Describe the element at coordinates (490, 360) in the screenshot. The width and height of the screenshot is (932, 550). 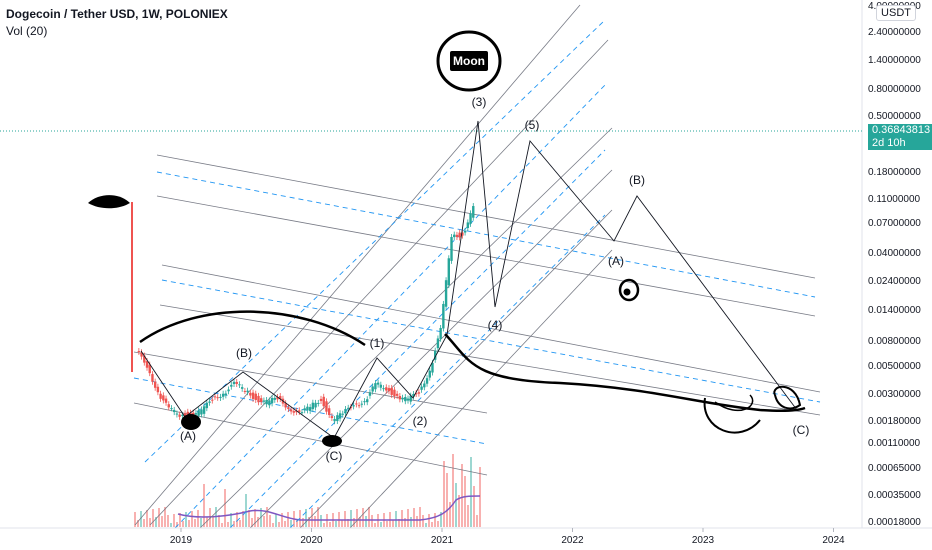
I see `trend-channel-line` at that location.